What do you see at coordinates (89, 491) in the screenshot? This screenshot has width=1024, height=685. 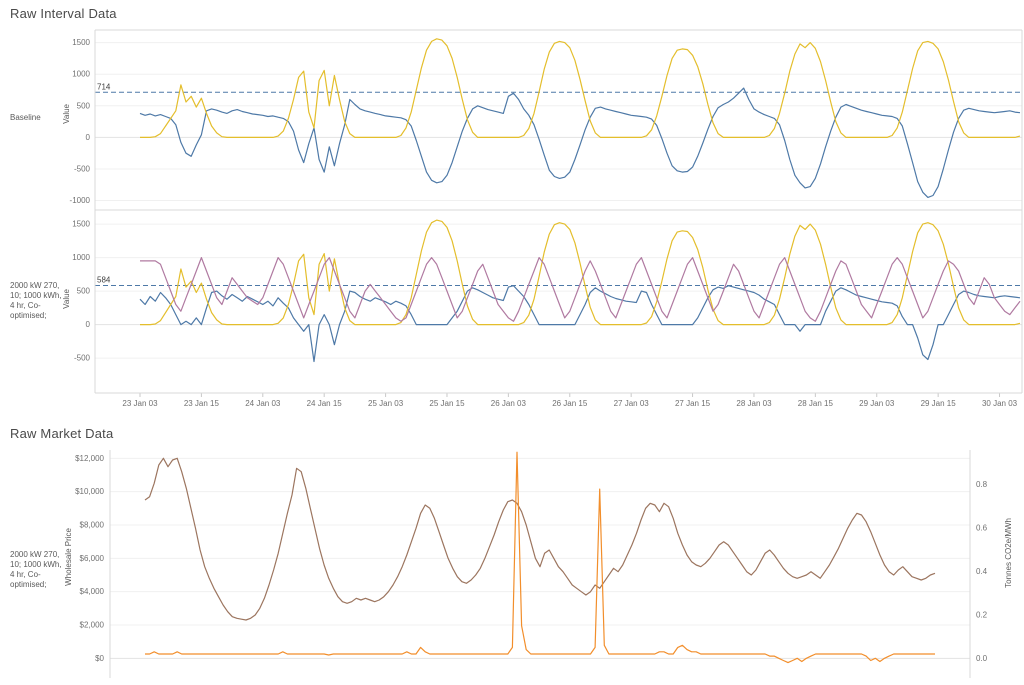 I see `y-tick-label: $10,000` at bounding box center [89, 491].